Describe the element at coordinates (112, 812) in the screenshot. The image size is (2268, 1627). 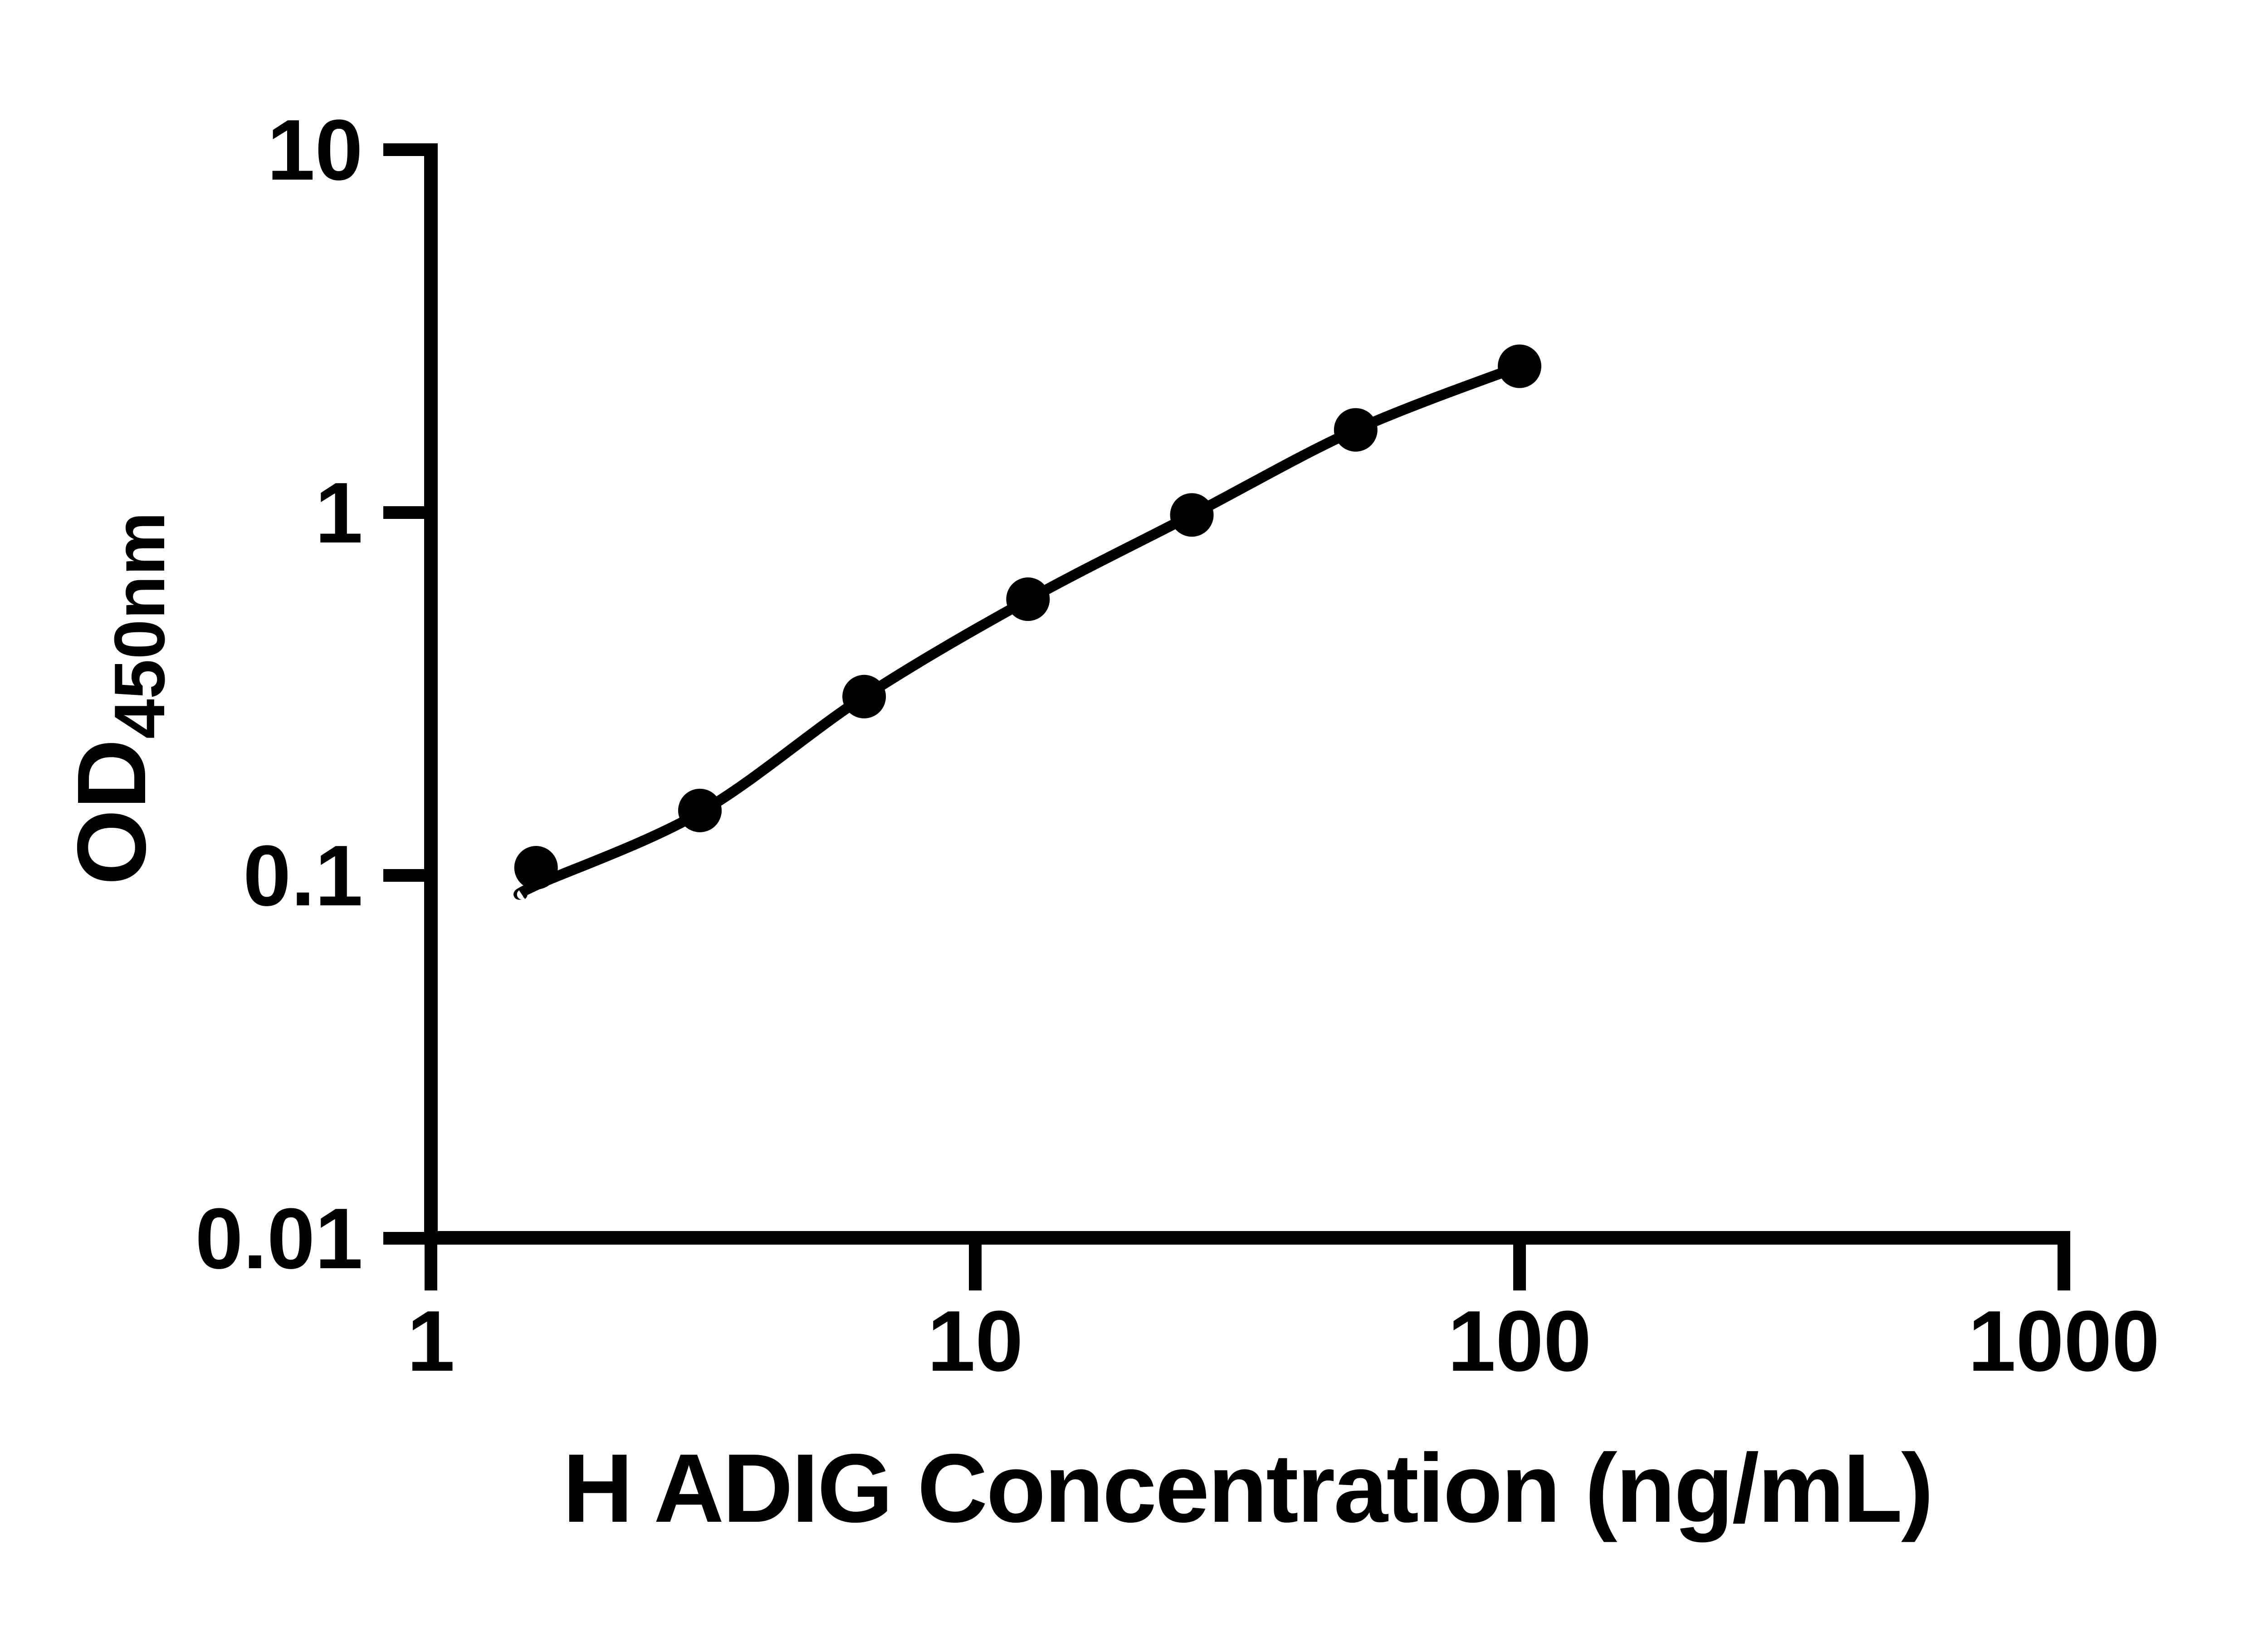
I see `y-axis-title-main: OD` at that location.